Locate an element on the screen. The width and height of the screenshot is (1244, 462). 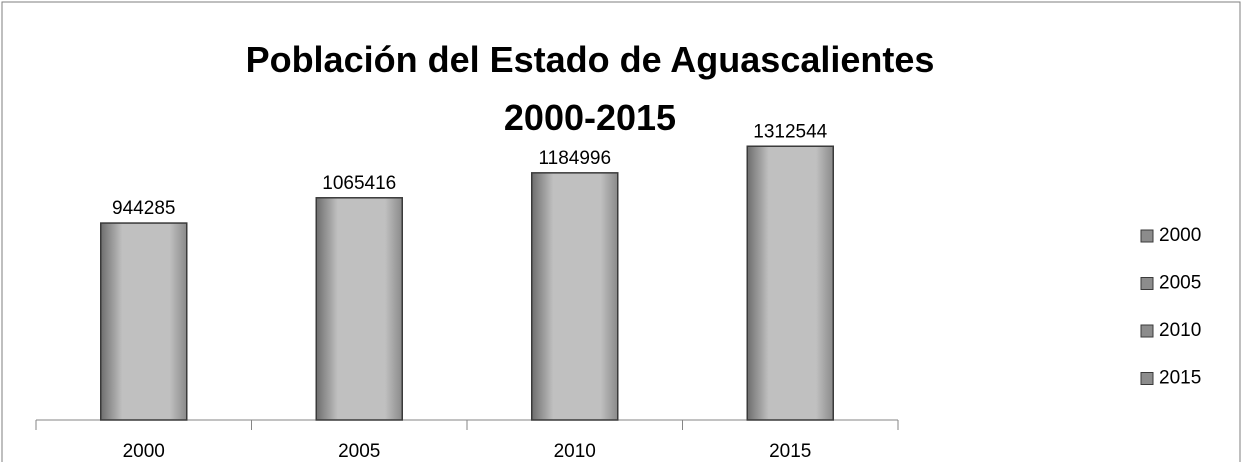
legend-label: 2010 is located at coordinates (1180, 330).